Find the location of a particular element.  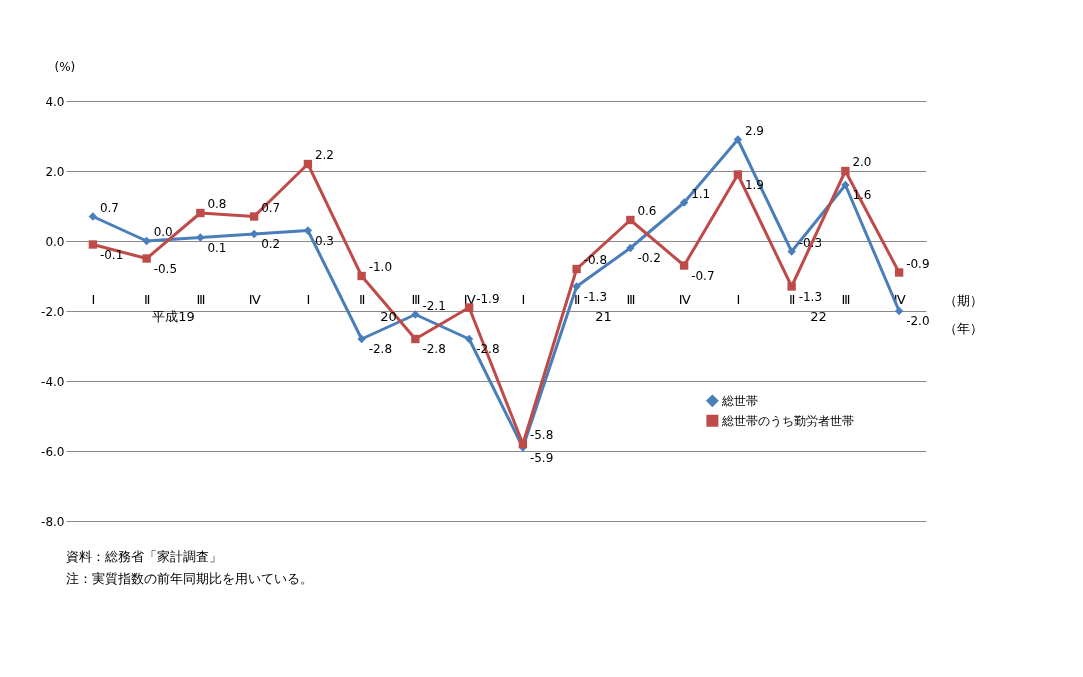

y-tick-label: 0.0 is located at coordinates (55, 241).